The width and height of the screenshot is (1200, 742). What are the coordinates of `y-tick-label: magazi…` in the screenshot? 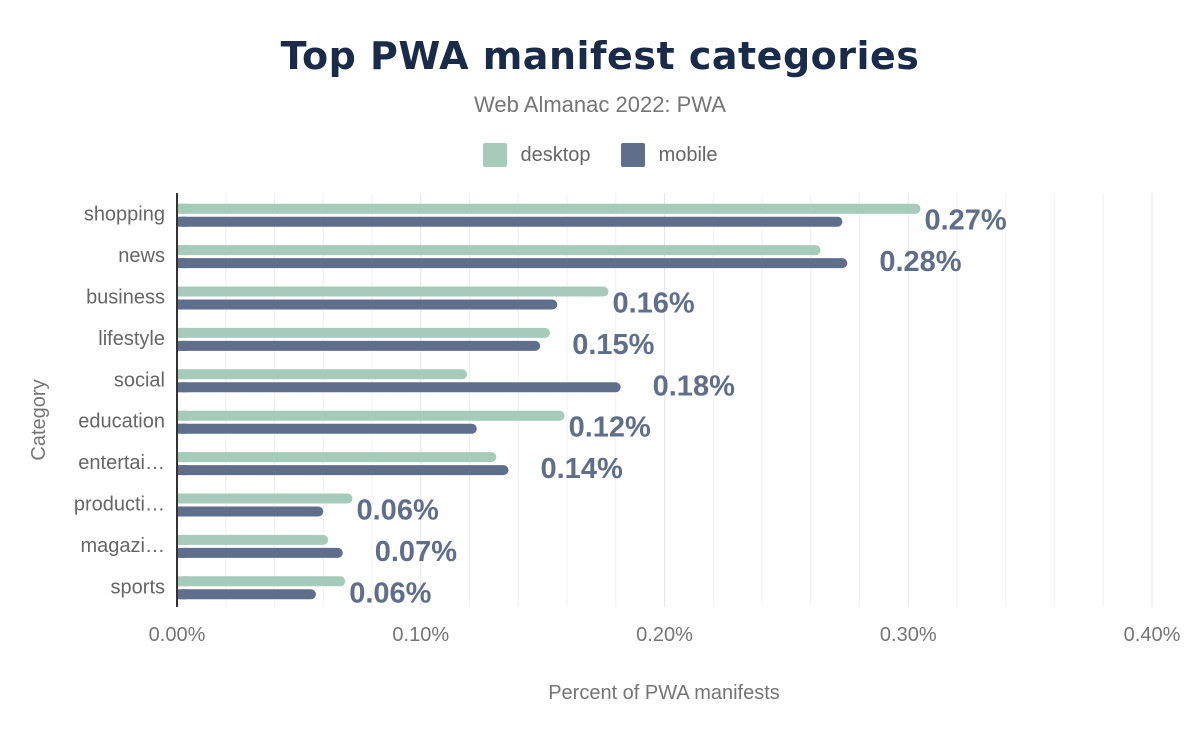 It's located at (123, 546).